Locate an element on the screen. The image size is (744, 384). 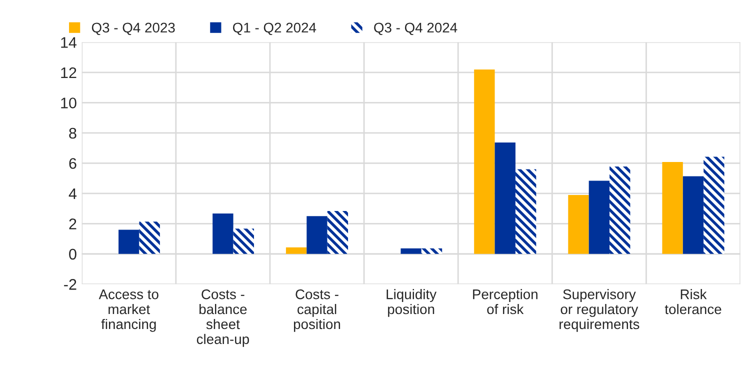
y-tick-label: 14 is located at coordinates (69, 42).